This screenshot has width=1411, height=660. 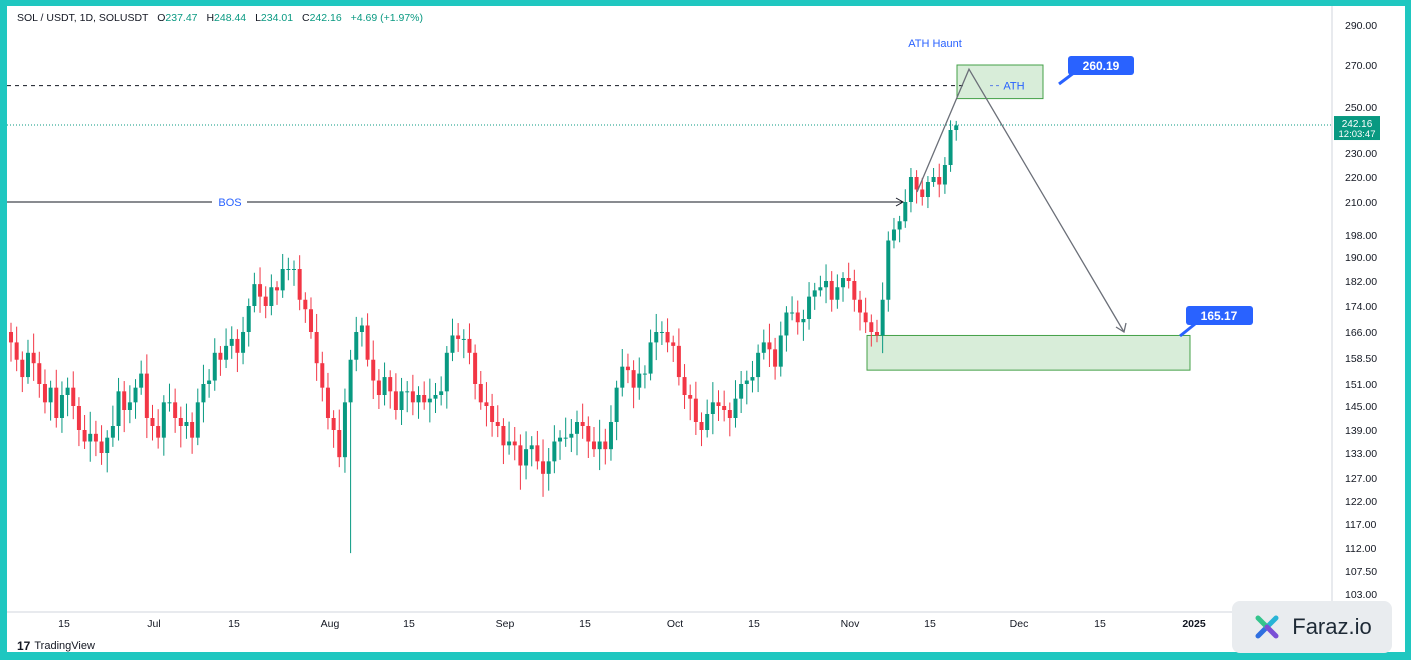 What do you see at coordinates (1267, 627) in the screenshot?
I see `faraz-logo-icon` at bounding box center [1267, 627].